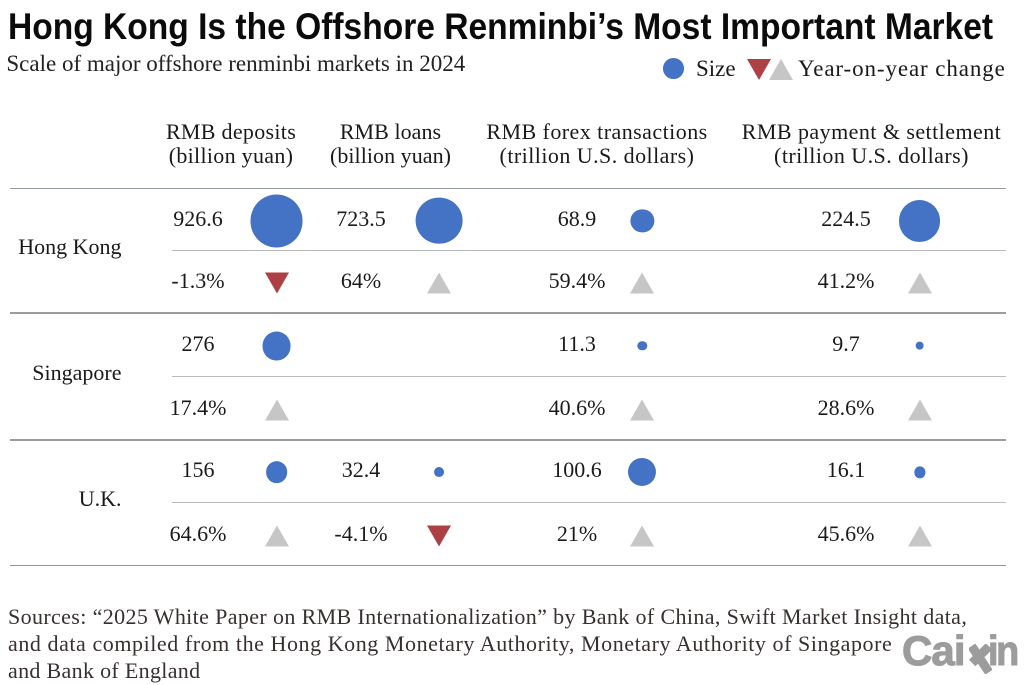 Image resolution: width=1024 pixels, height=685 pixels. What do you see at coordinates (919, 346) in the screenshot?
I see `size-bubble-singapore-payment` at bounding box center [919, 346].